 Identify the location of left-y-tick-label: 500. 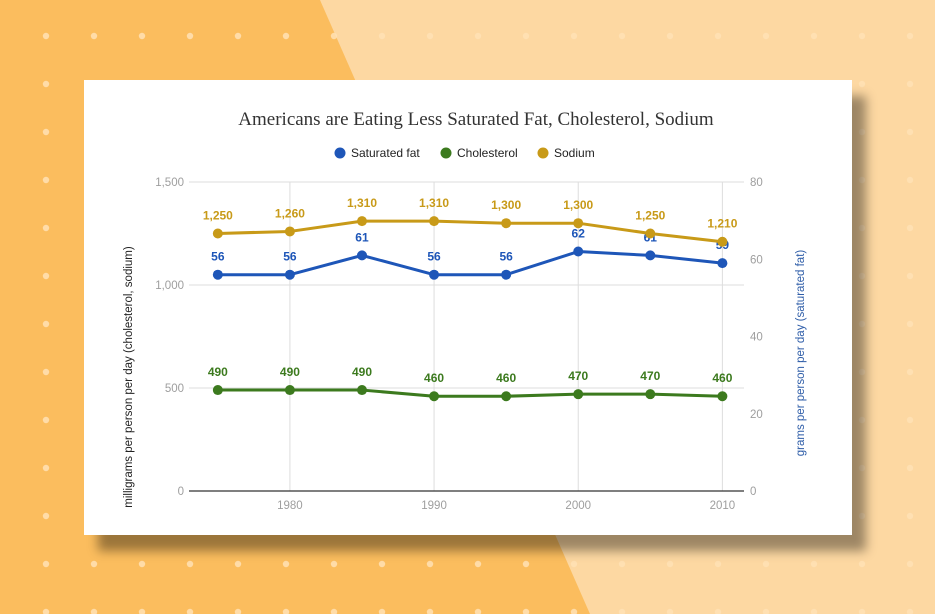
(174, 389).